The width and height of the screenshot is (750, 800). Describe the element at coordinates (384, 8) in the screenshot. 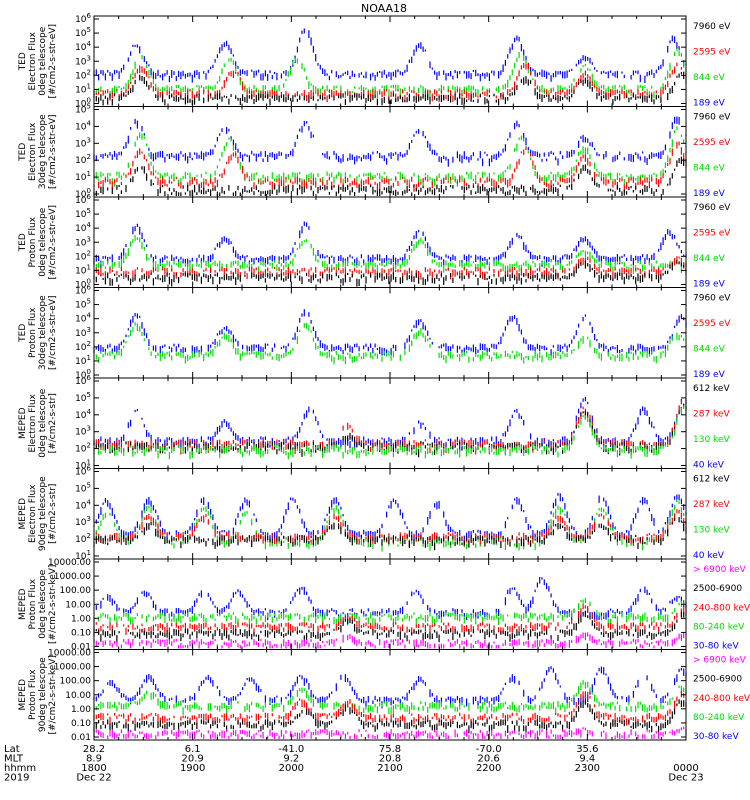

I see `figure-title: NOAA18` at that location.